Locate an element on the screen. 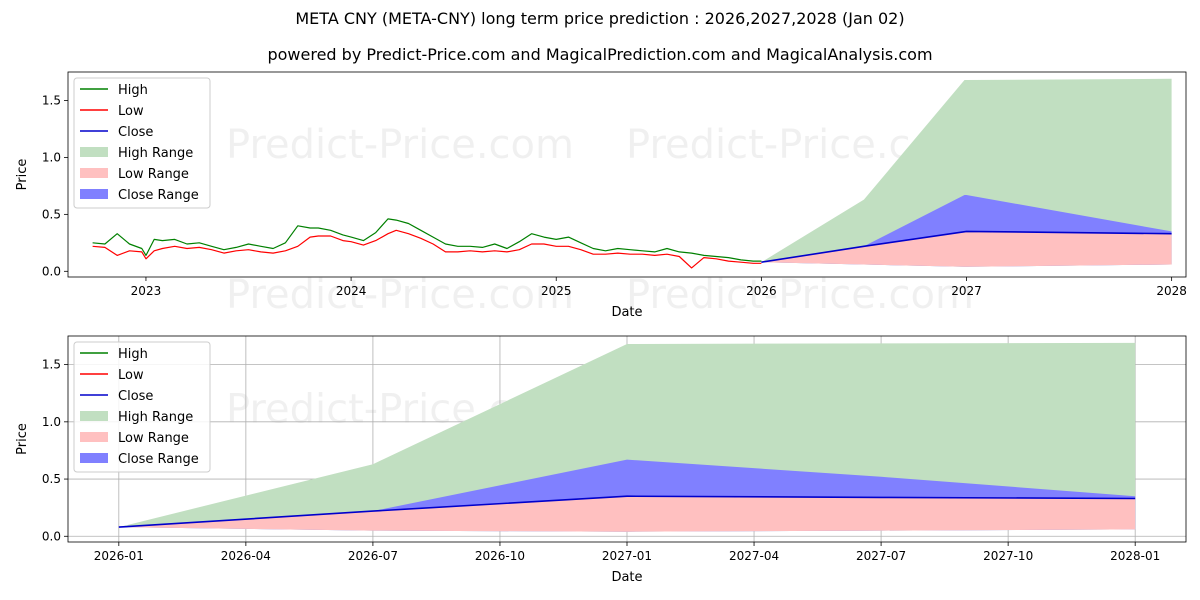  x-tick-label: 2023 is located at coordinates (146, 291).